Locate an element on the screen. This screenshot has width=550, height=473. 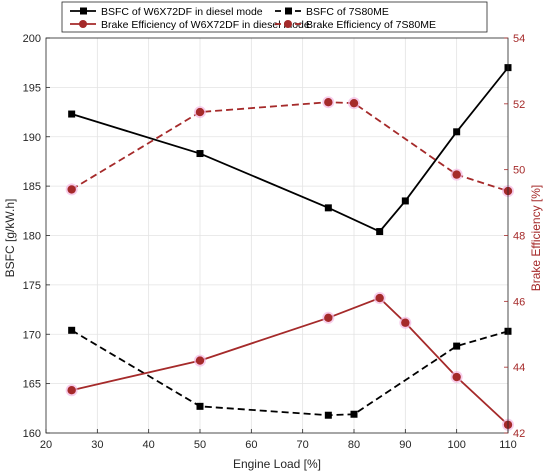
x-tick-labels: 20 30 40 50 60 70 80 90 100 110 is located at coordinates (278, 445).